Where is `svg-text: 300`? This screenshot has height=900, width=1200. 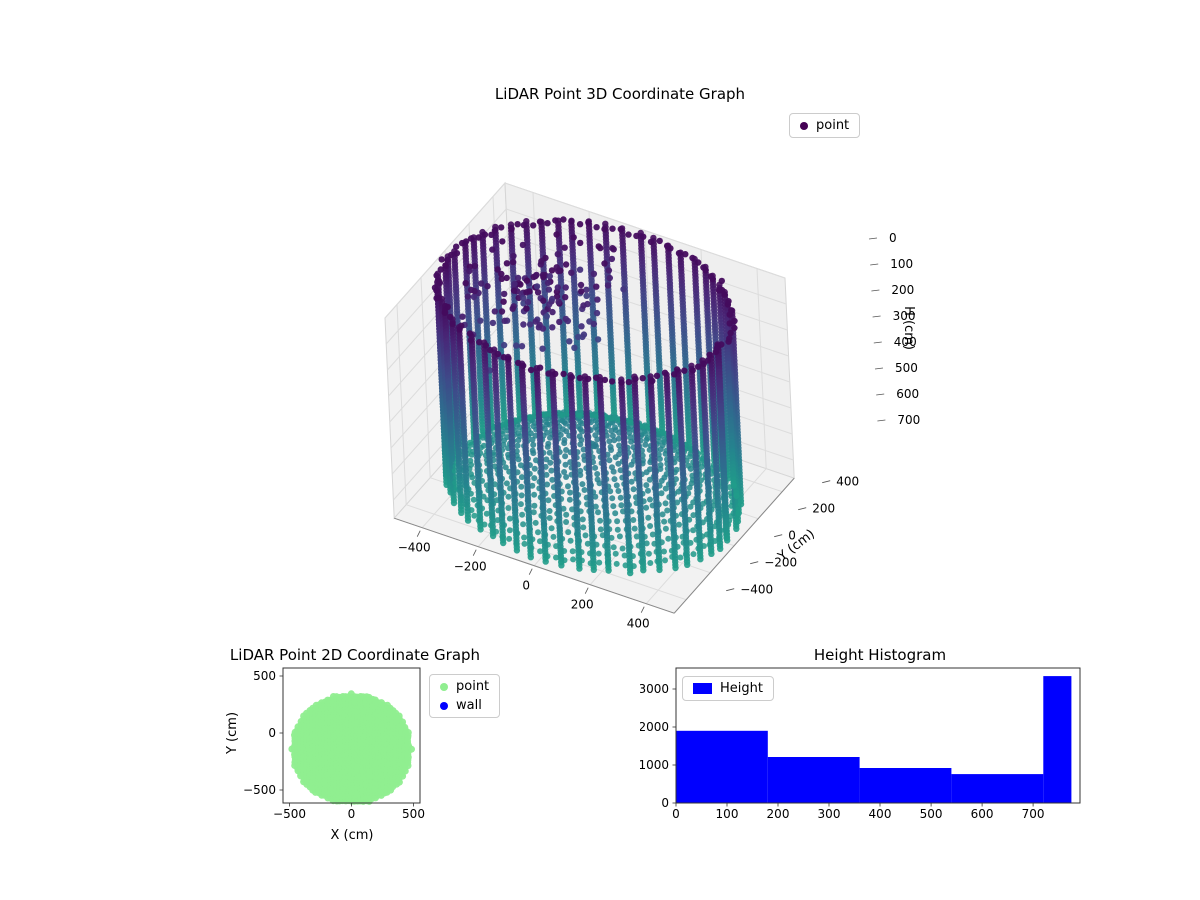 svg-text: 300 is located at coordinates (904, 316).